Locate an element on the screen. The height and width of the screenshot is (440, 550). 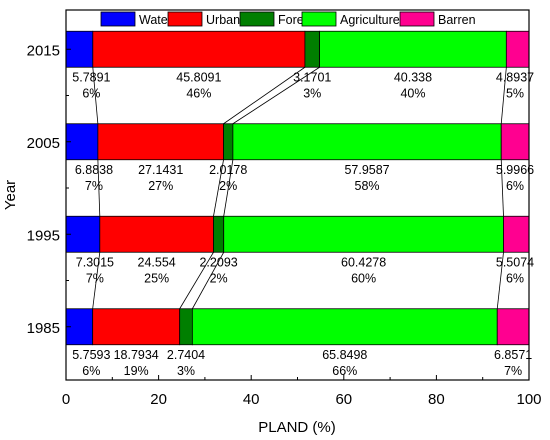
bar-agriculture-2005 is located at coordinates (367, 142).